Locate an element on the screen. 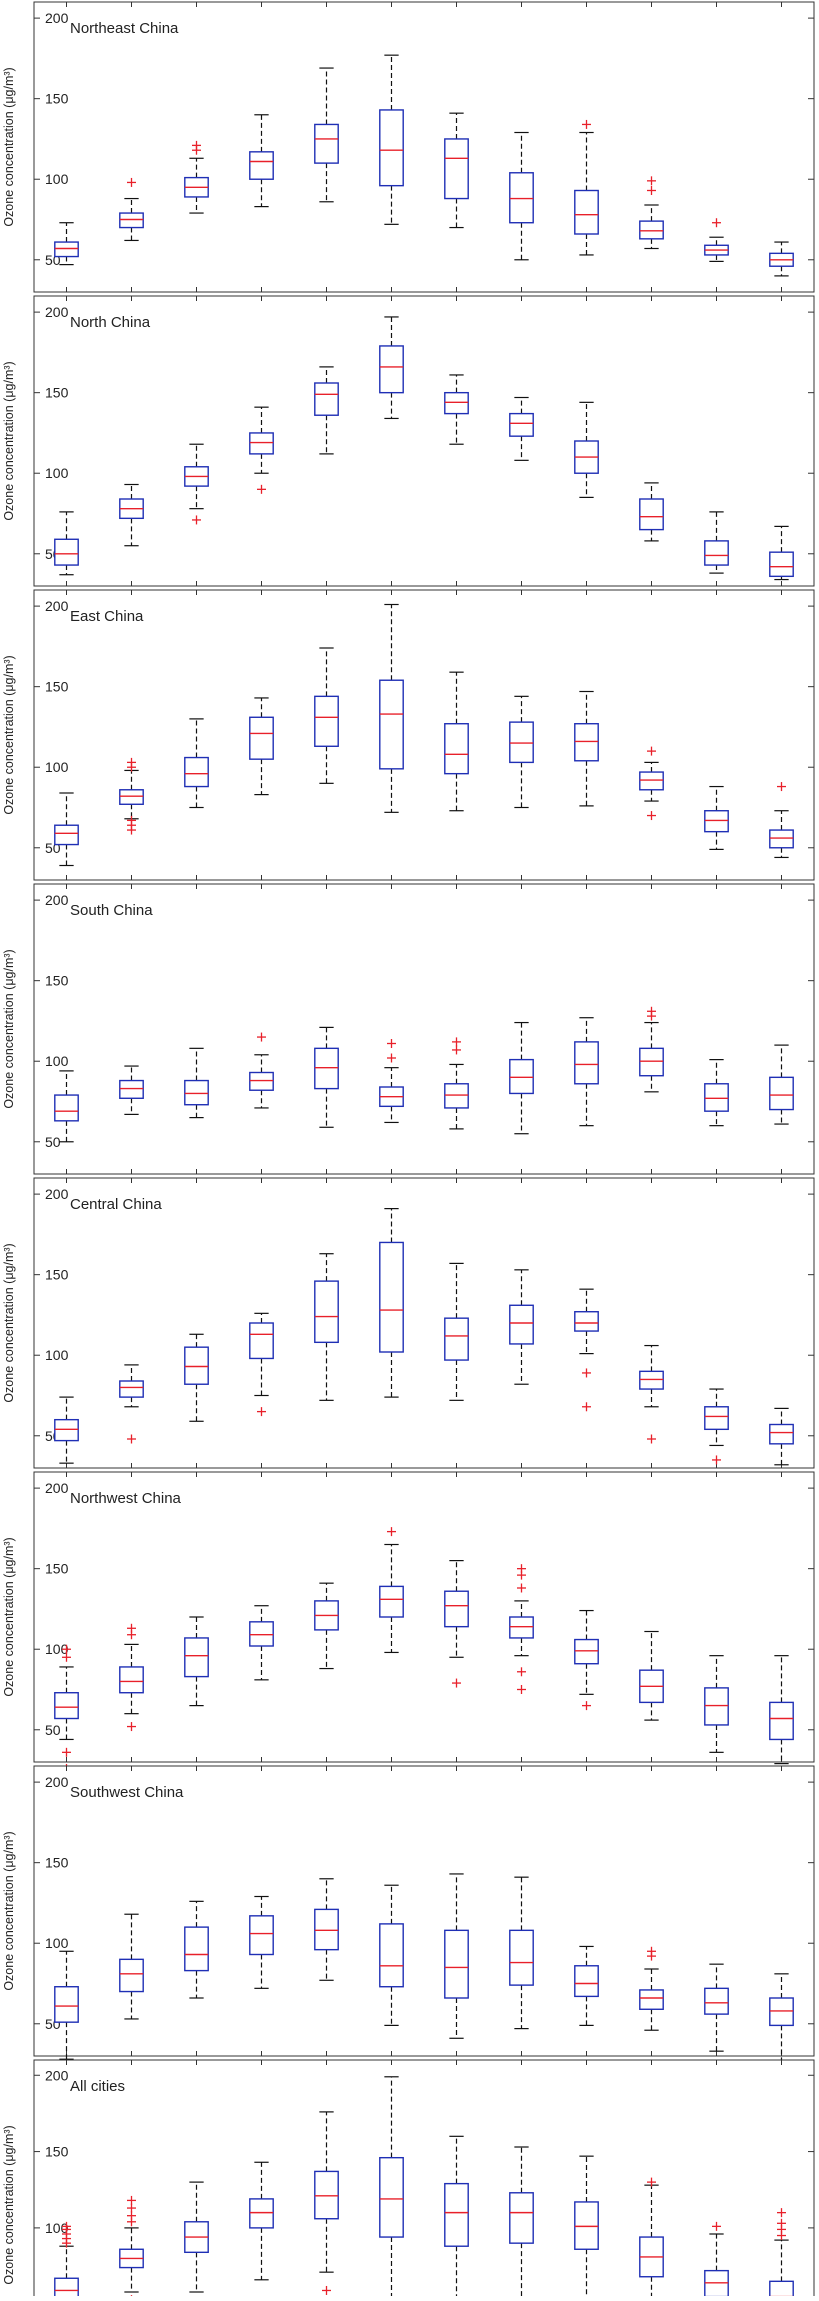 The image size is (819, 2301). panel-title: Northwest China is located at coordinates (126, 1498).